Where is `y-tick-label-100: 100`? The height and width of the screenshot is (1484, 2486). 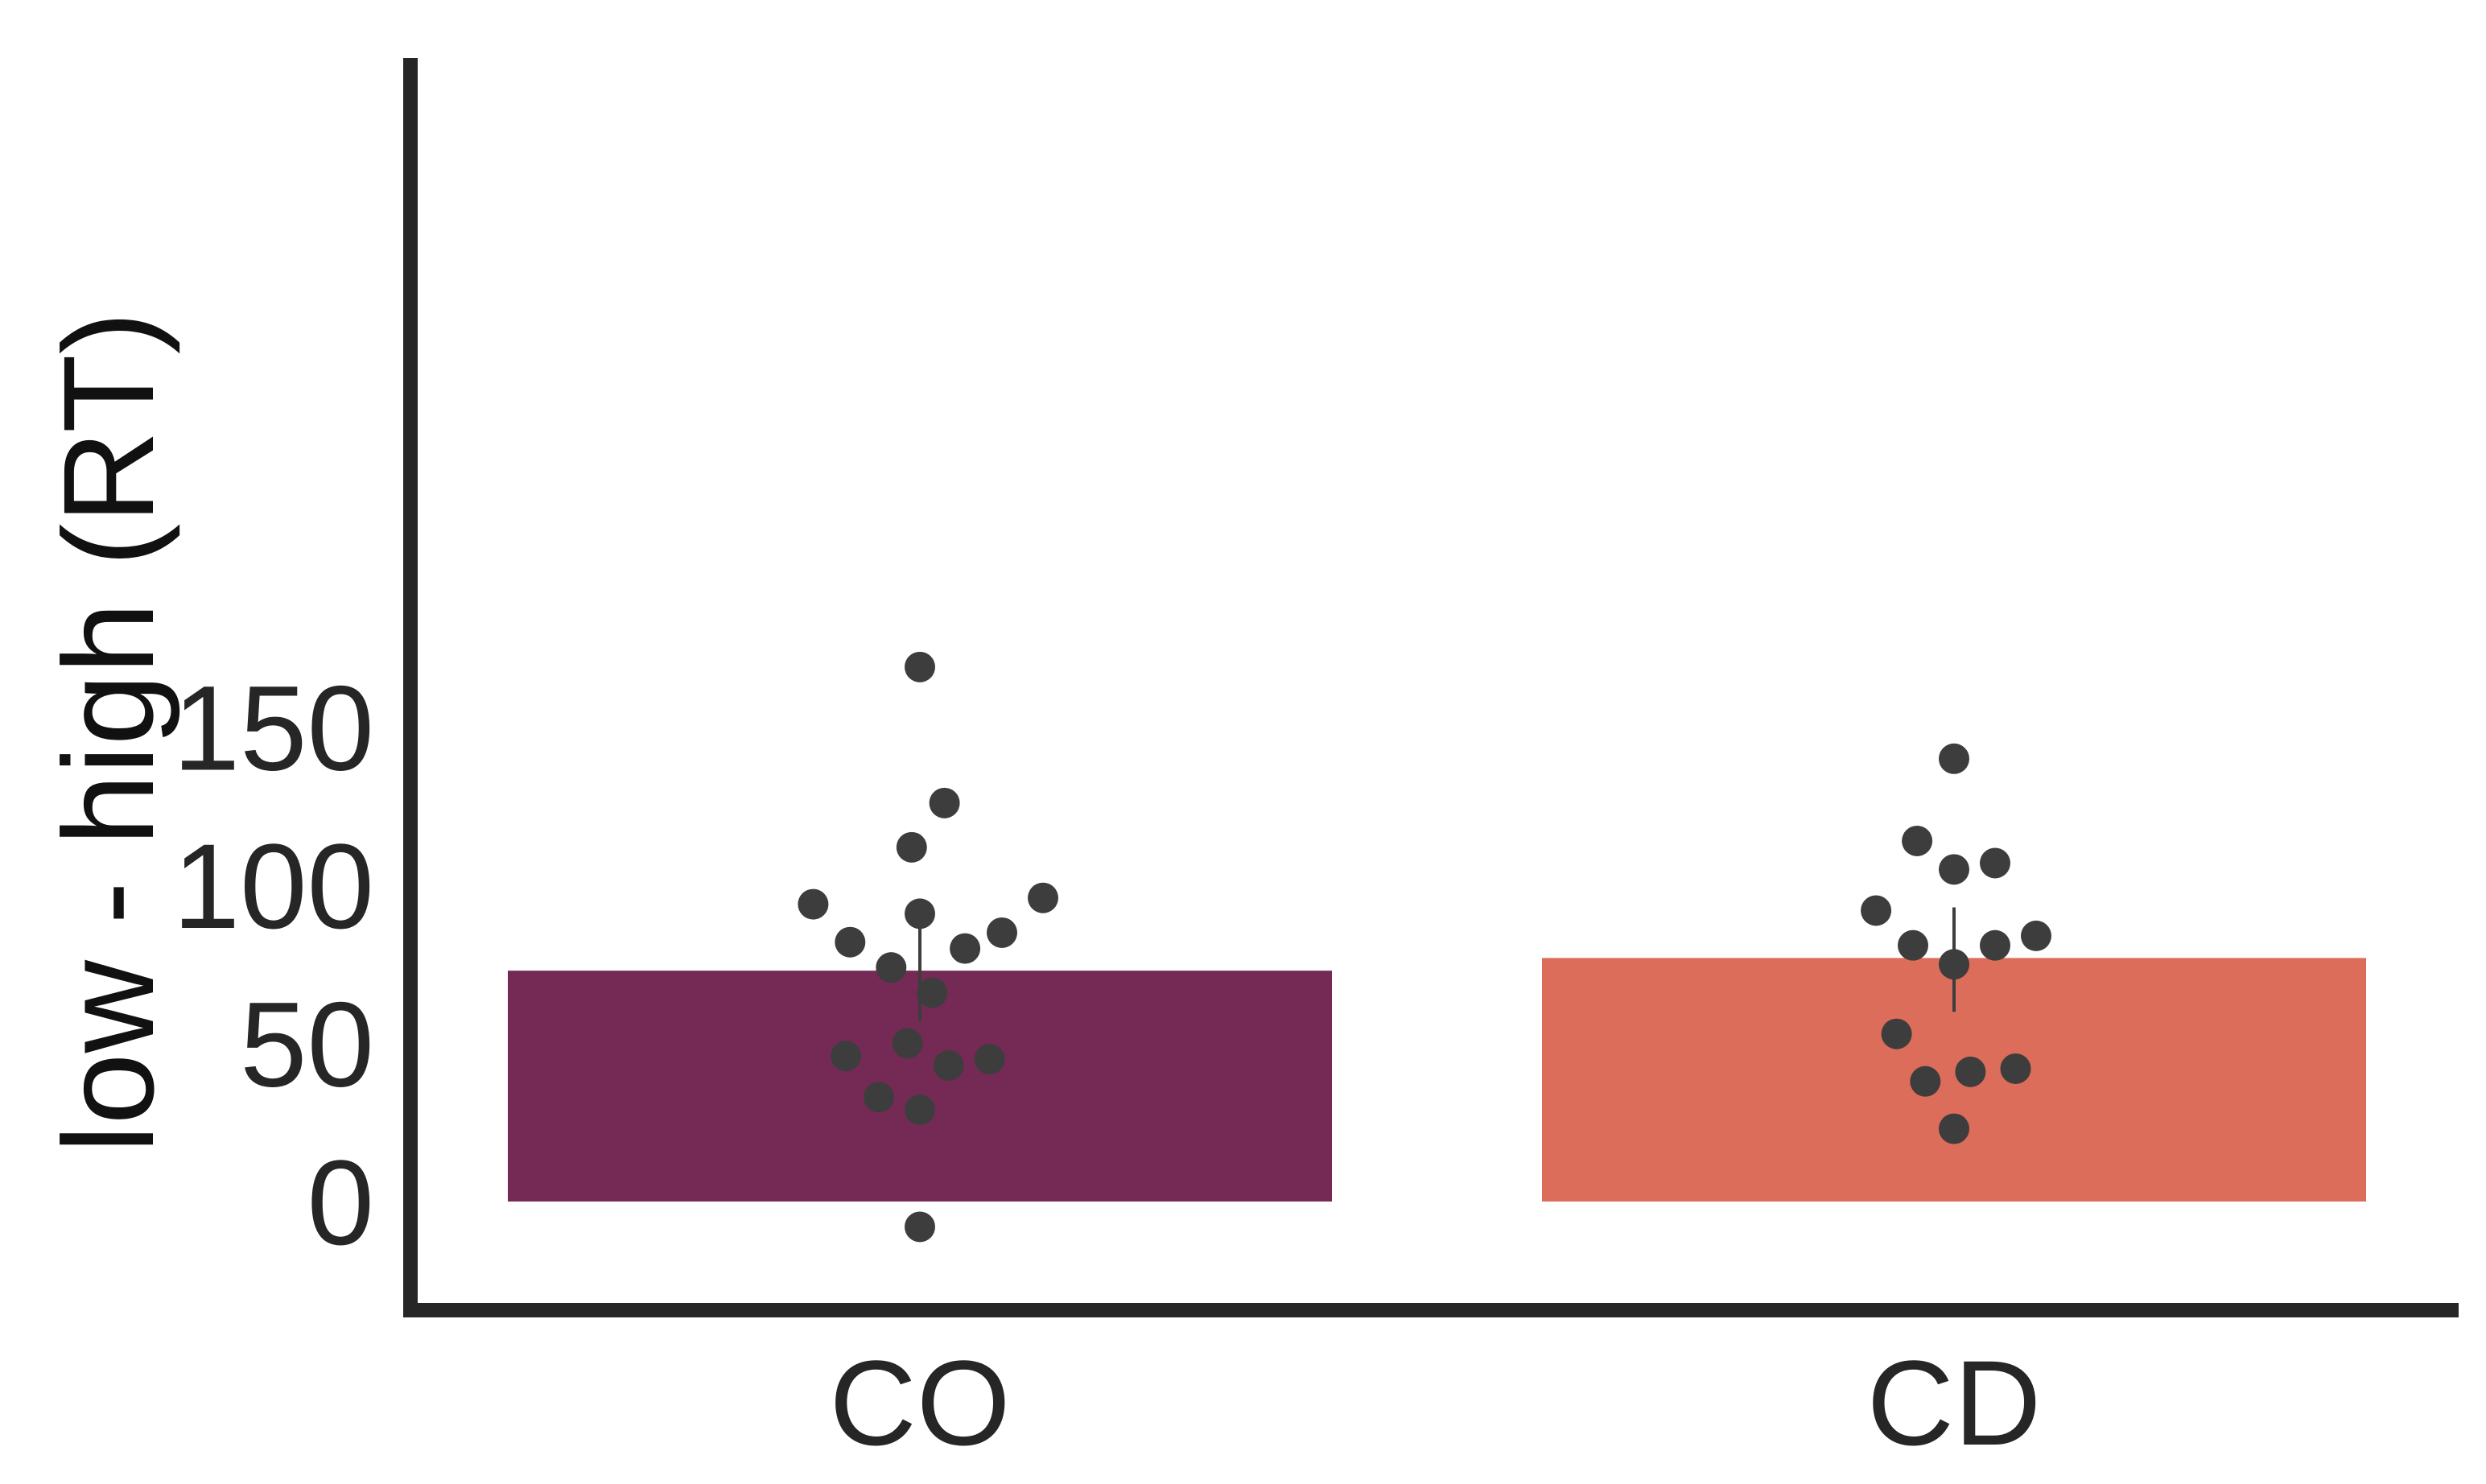 y-tick-label-100: 100 is located at coordinates (273, 886).